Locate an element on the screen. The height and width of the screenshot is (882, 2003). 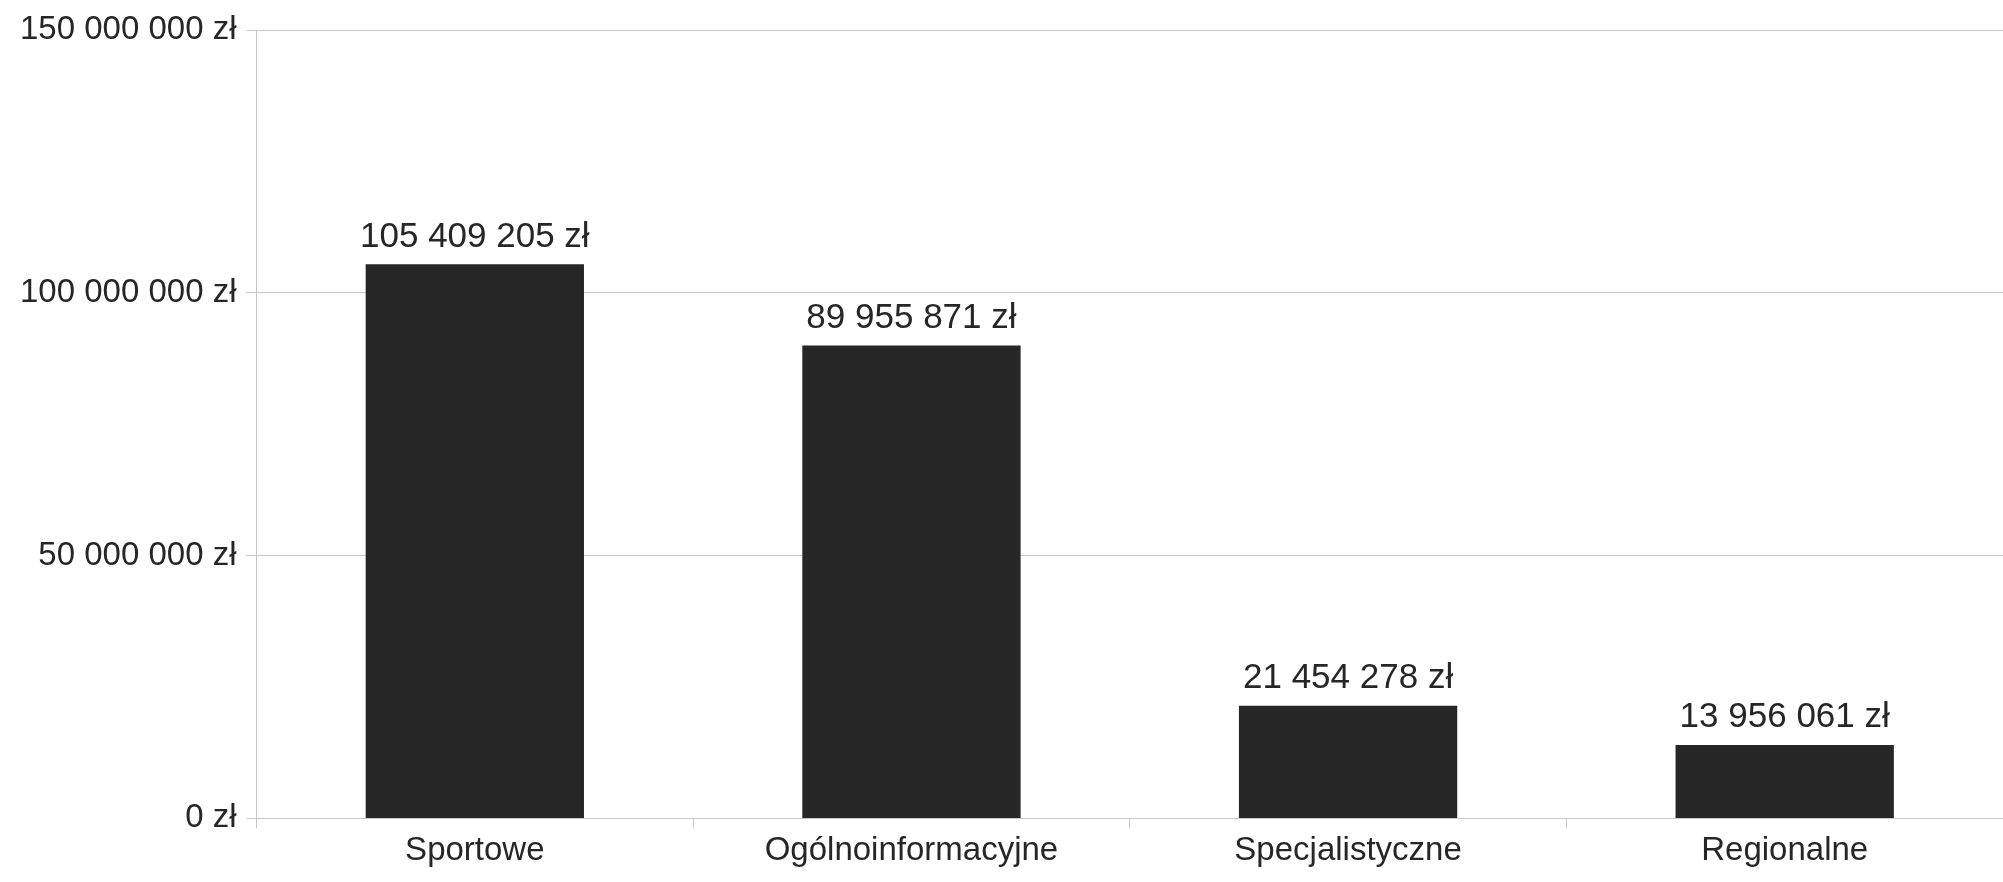
data-label: 13 956 061 zł is located at coordinates (1784, 715).